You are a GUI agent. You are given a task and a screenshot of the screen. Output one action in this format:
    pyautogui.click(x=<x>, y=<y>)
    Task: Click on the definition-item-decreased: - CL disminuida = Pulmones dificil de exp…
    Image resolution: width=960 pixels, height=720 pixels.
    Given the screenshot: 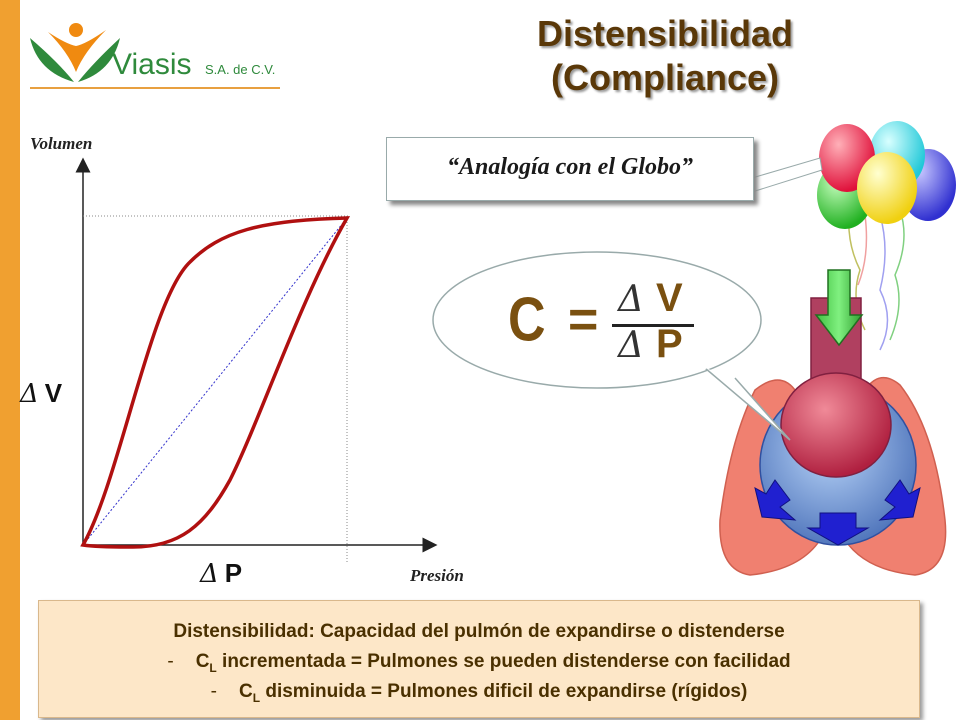 What is the action you would take?
    pyautogui.click(x=479, y=693)
    